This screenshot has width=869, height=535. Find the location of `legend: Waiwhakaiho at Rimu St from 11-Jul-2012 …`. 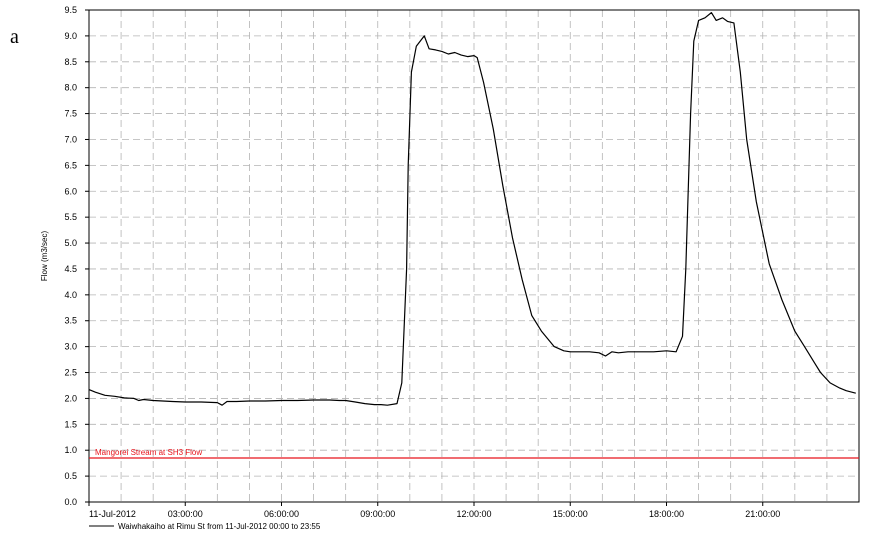

legend: Waiwhakaiho at Rimu St from 11-Jul-2012 … is located at coordinates (205, 526).